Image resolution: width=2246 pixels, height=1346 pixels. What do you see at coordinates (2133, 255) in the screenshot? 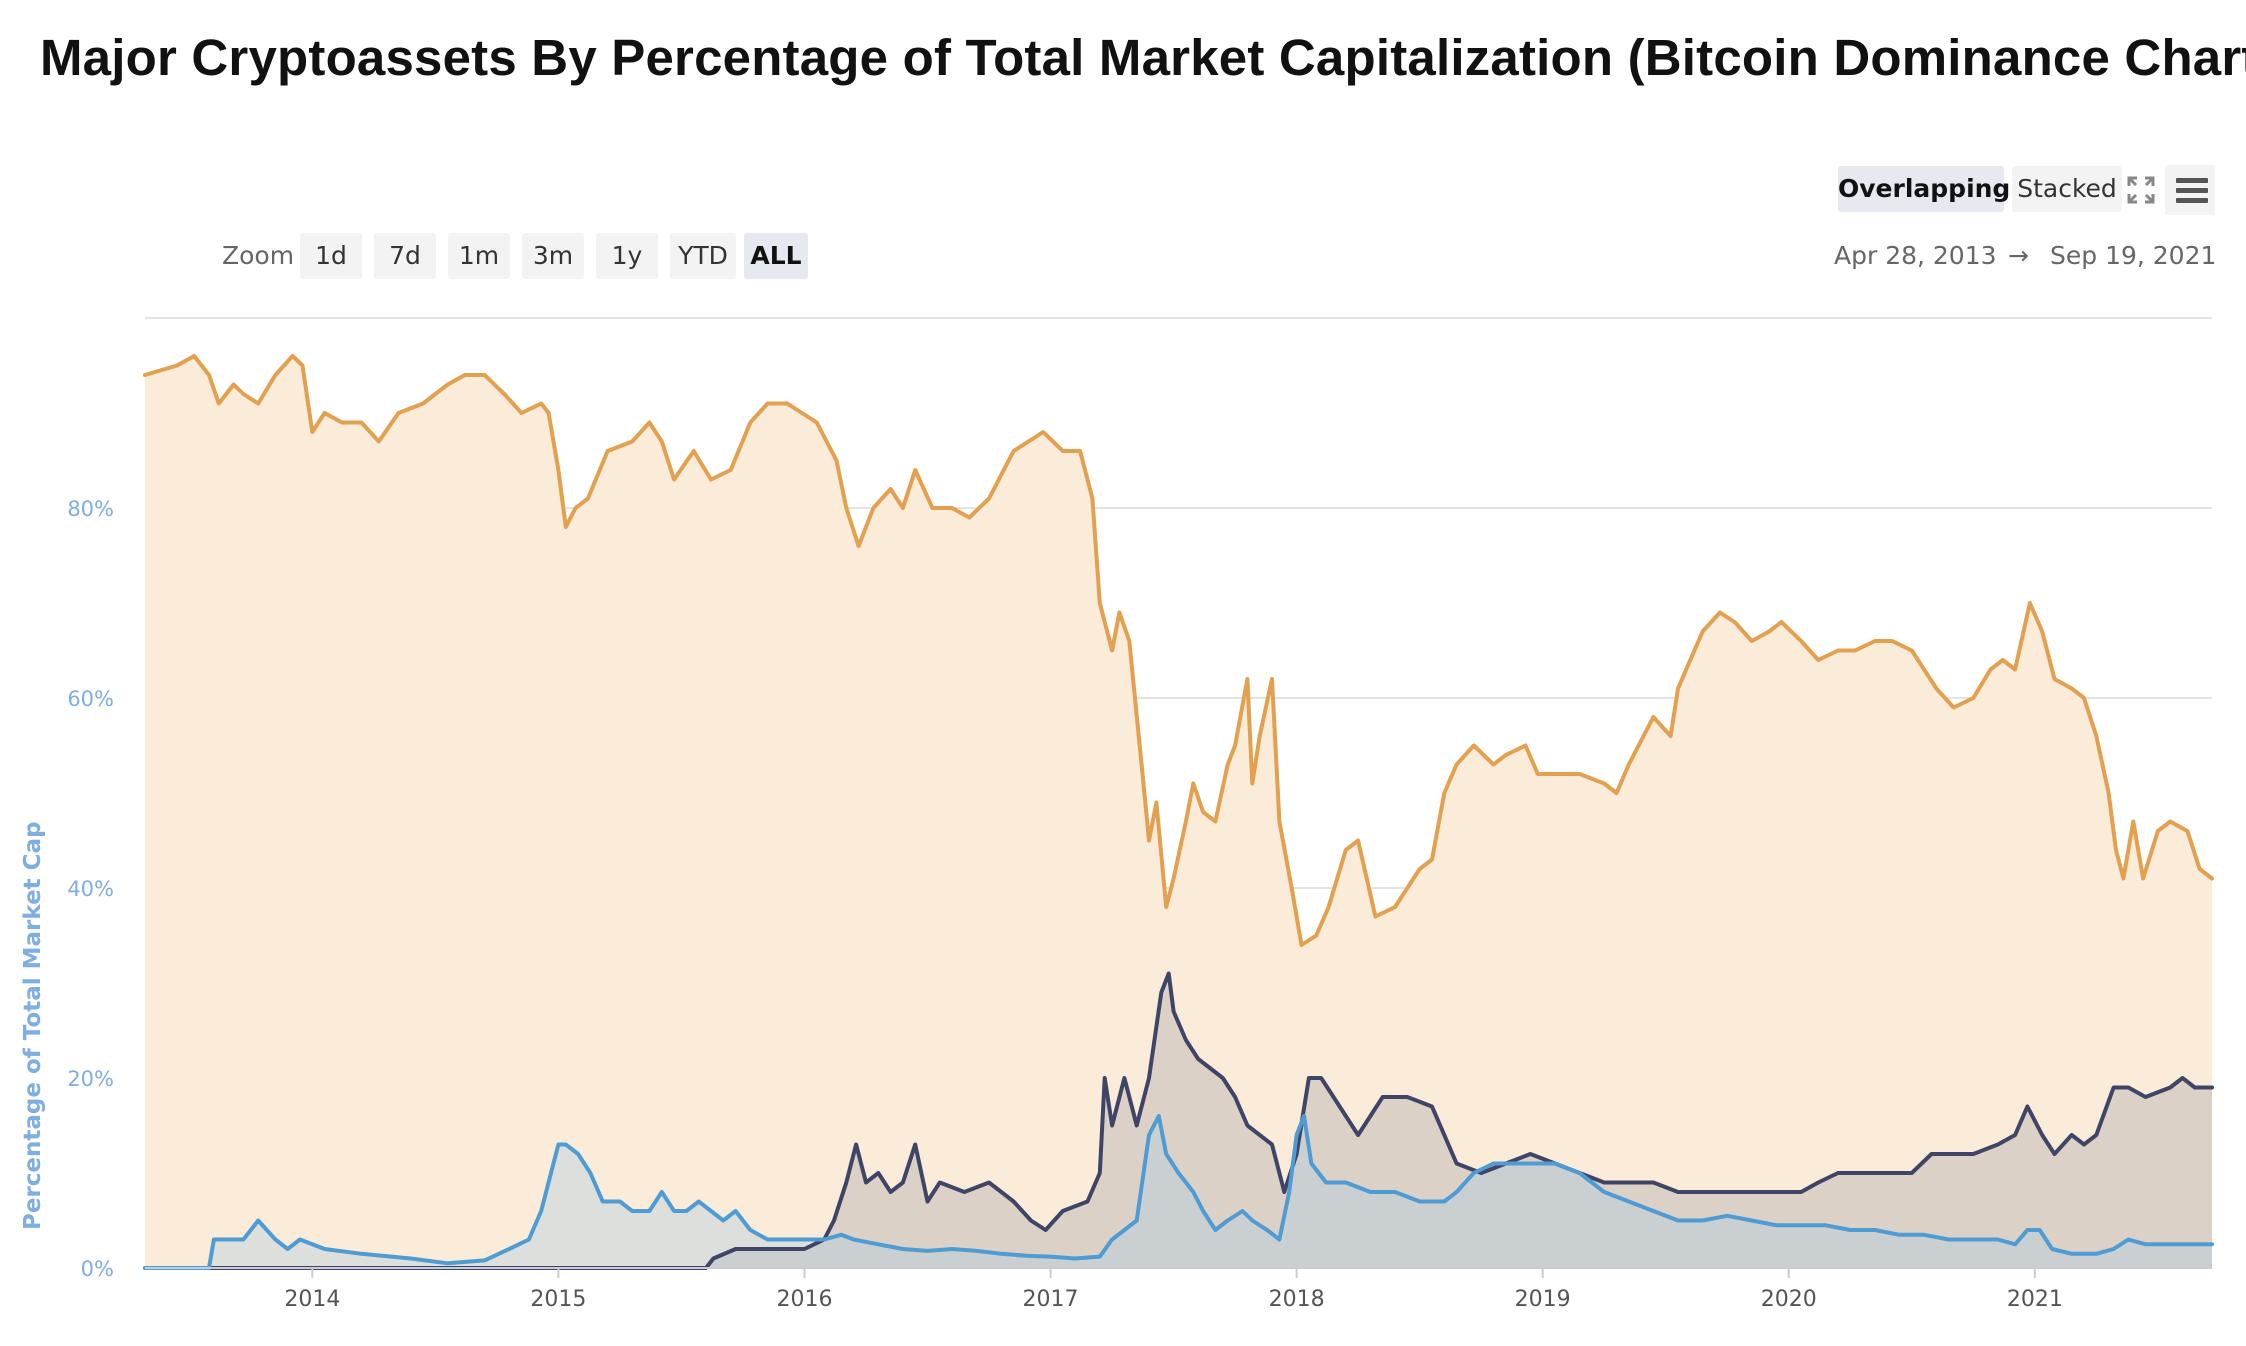
I see `range-end: Sep 19, 2021` at bounding box center [2133, 255].